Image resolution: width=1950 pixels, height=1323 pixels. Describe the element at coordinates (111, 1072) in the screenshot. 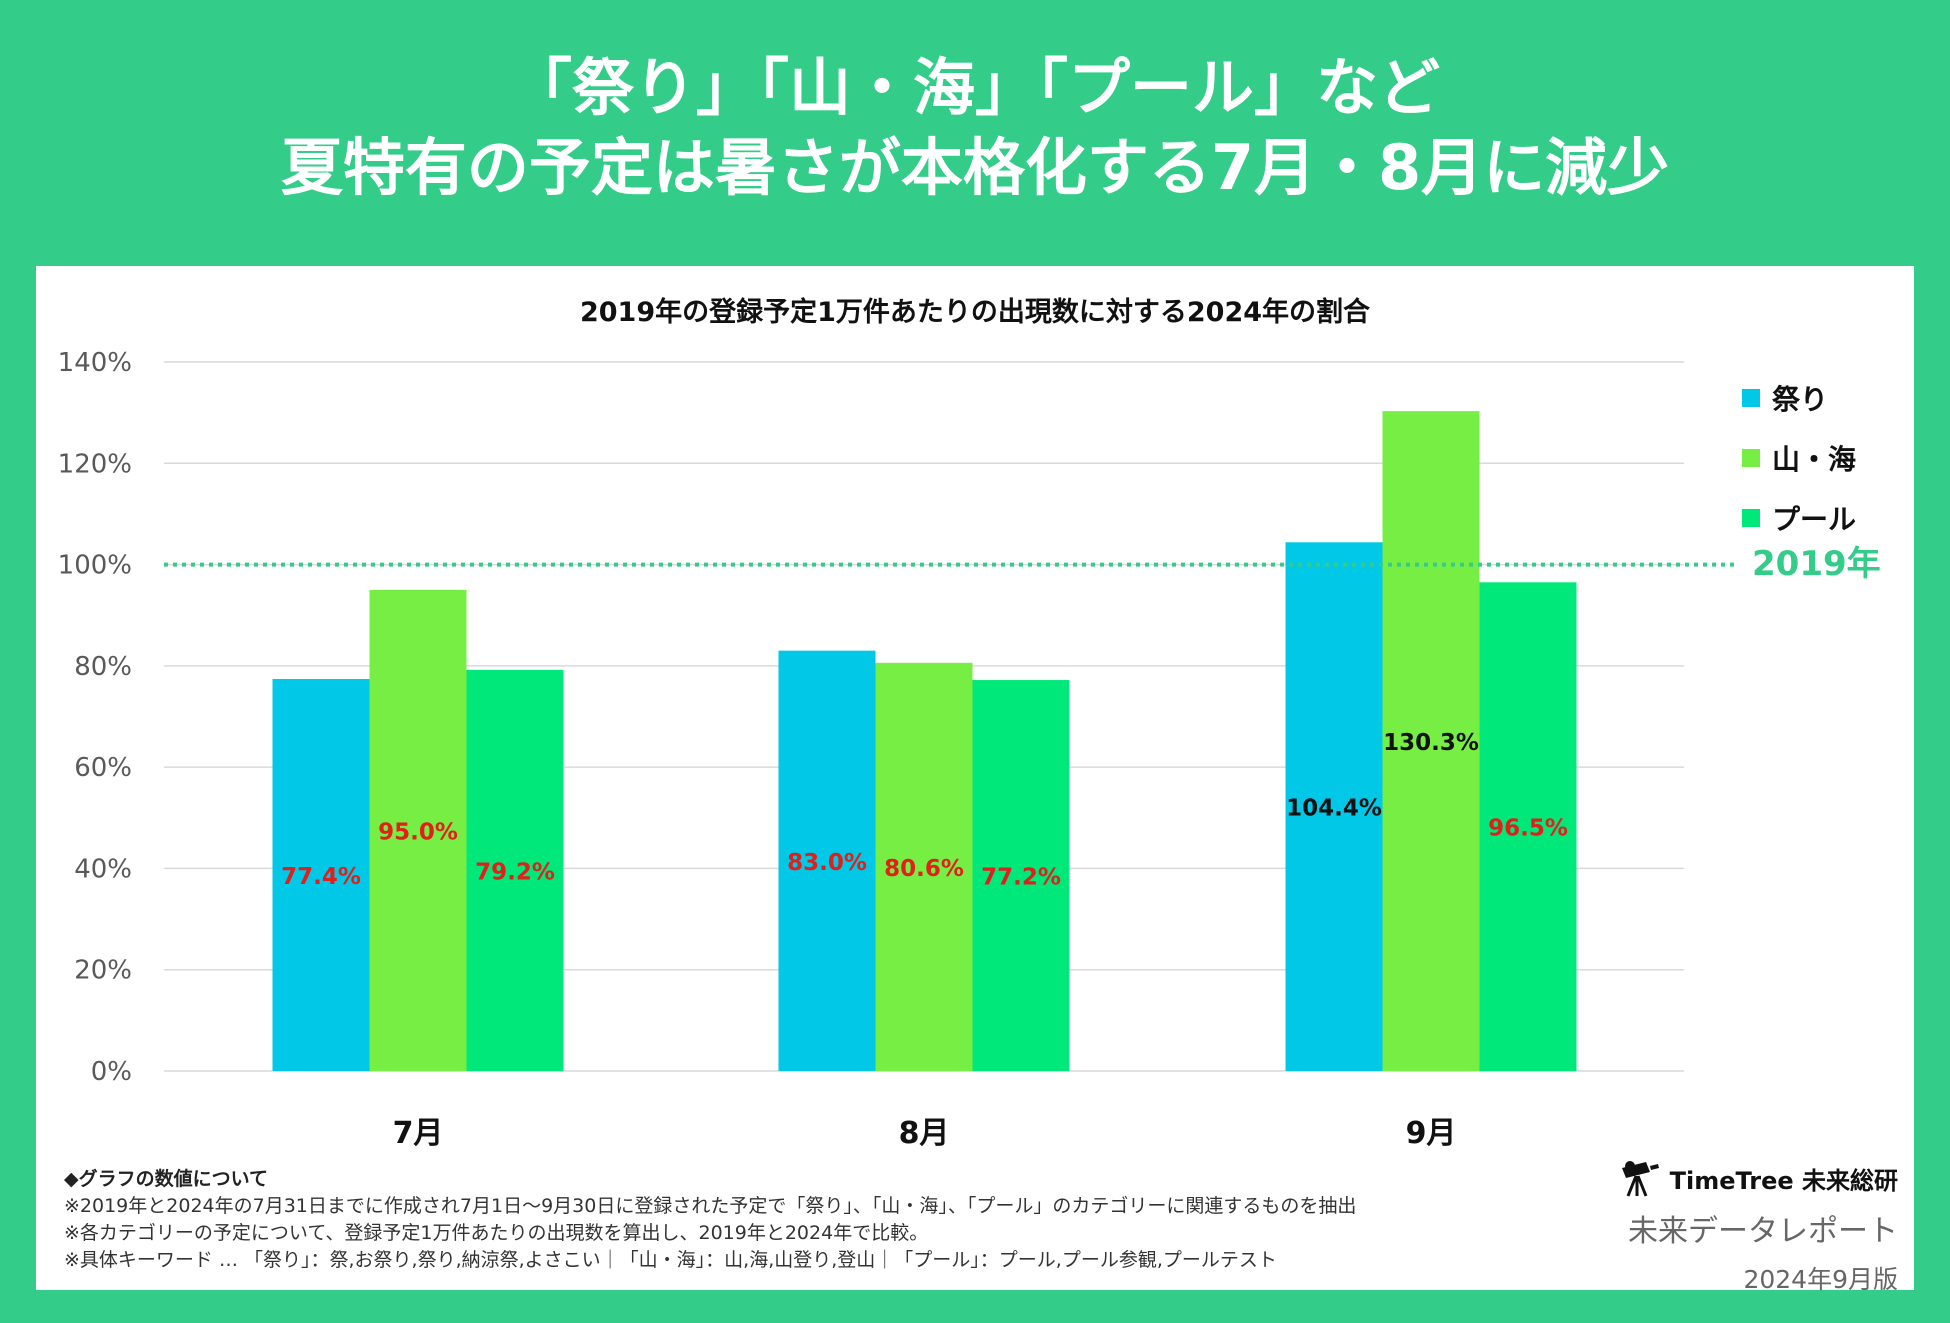

I see `y-tick-label: 0%` at that location.